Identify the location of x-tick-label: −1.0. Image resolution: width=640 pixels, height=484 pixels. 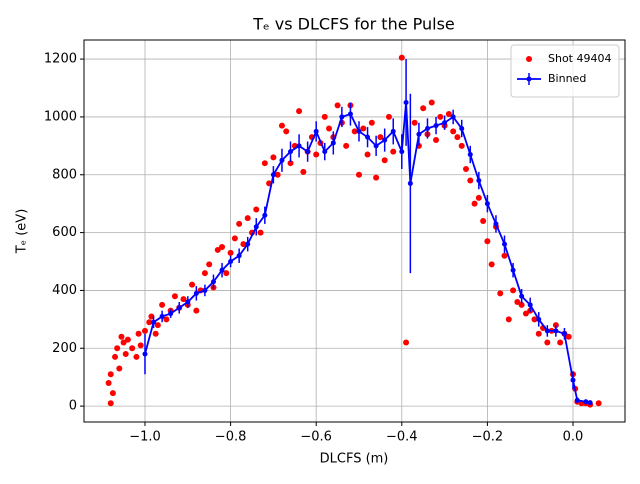
(145, 437).